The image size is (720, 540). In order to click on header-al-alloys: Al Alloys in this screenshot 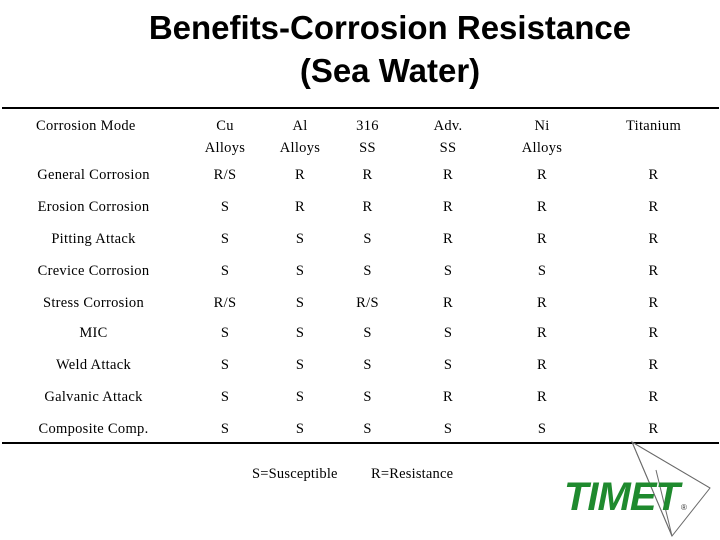, I will do `click(300, 137)`.